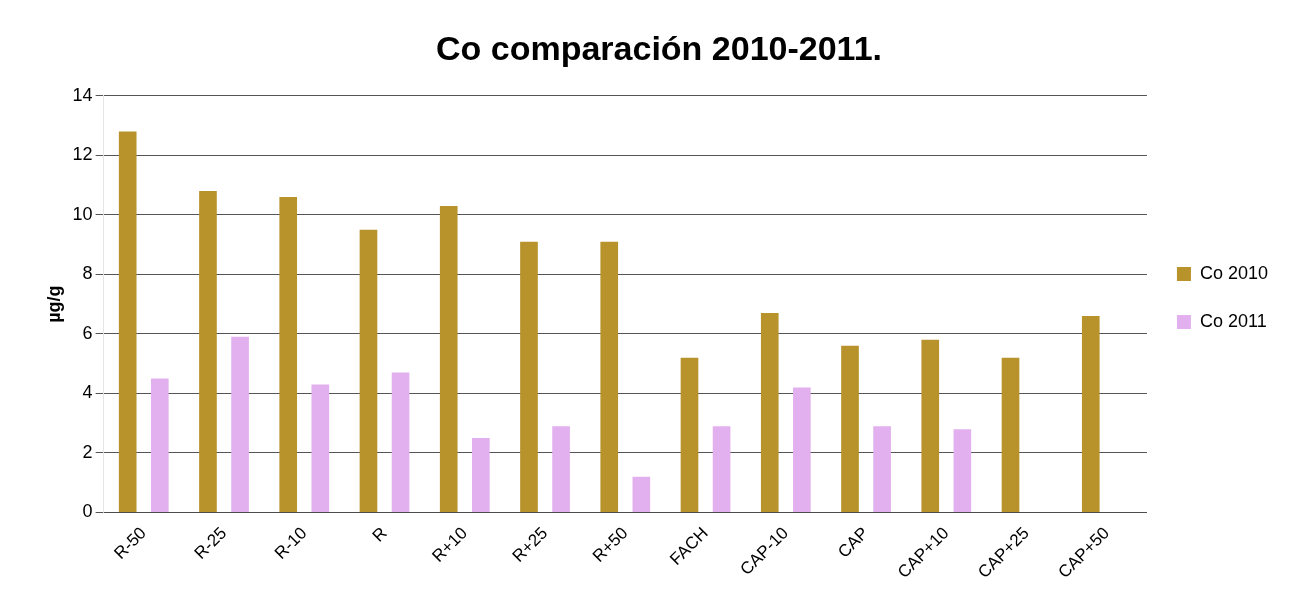 Image resolution: width=1298 pixels, height=596 pixels. Describe the element at coordinates (53, 304) in the screenshot. I see `y-axis-title: µg/g` at that location.